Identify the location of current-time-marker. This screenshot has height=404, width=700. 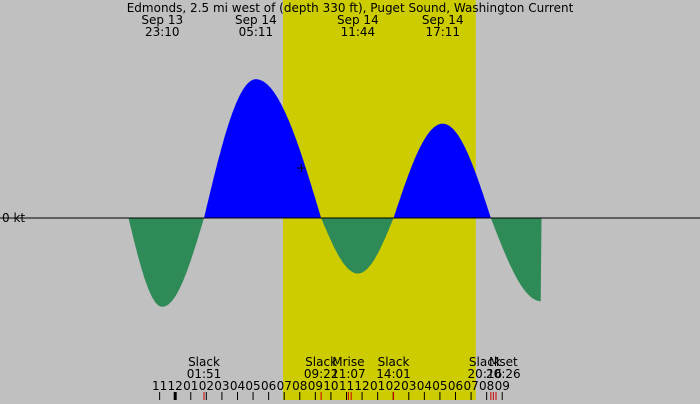
(301, 168).